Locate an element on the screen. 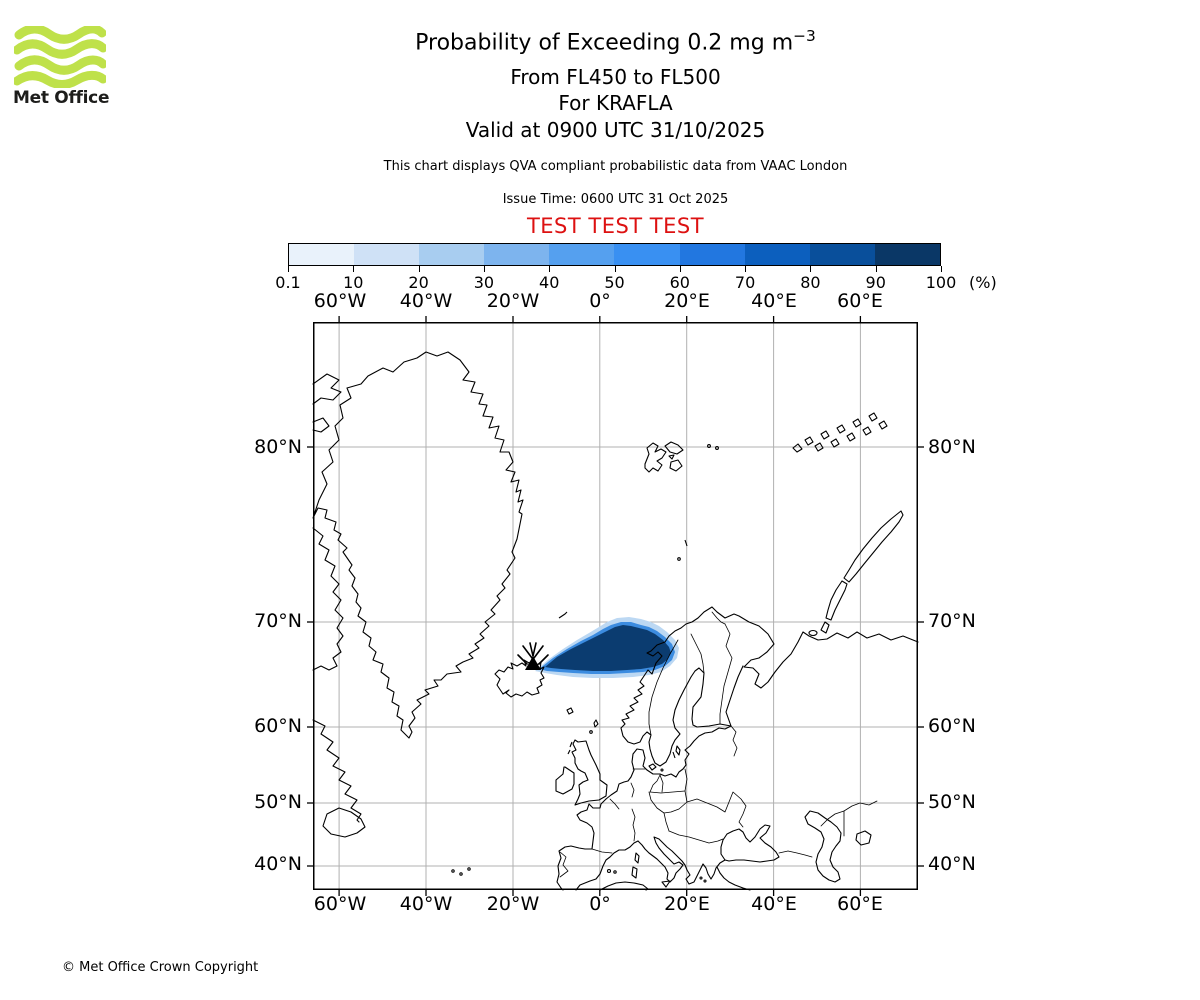  colorbar-gradient is located at coordinates (614, 254).